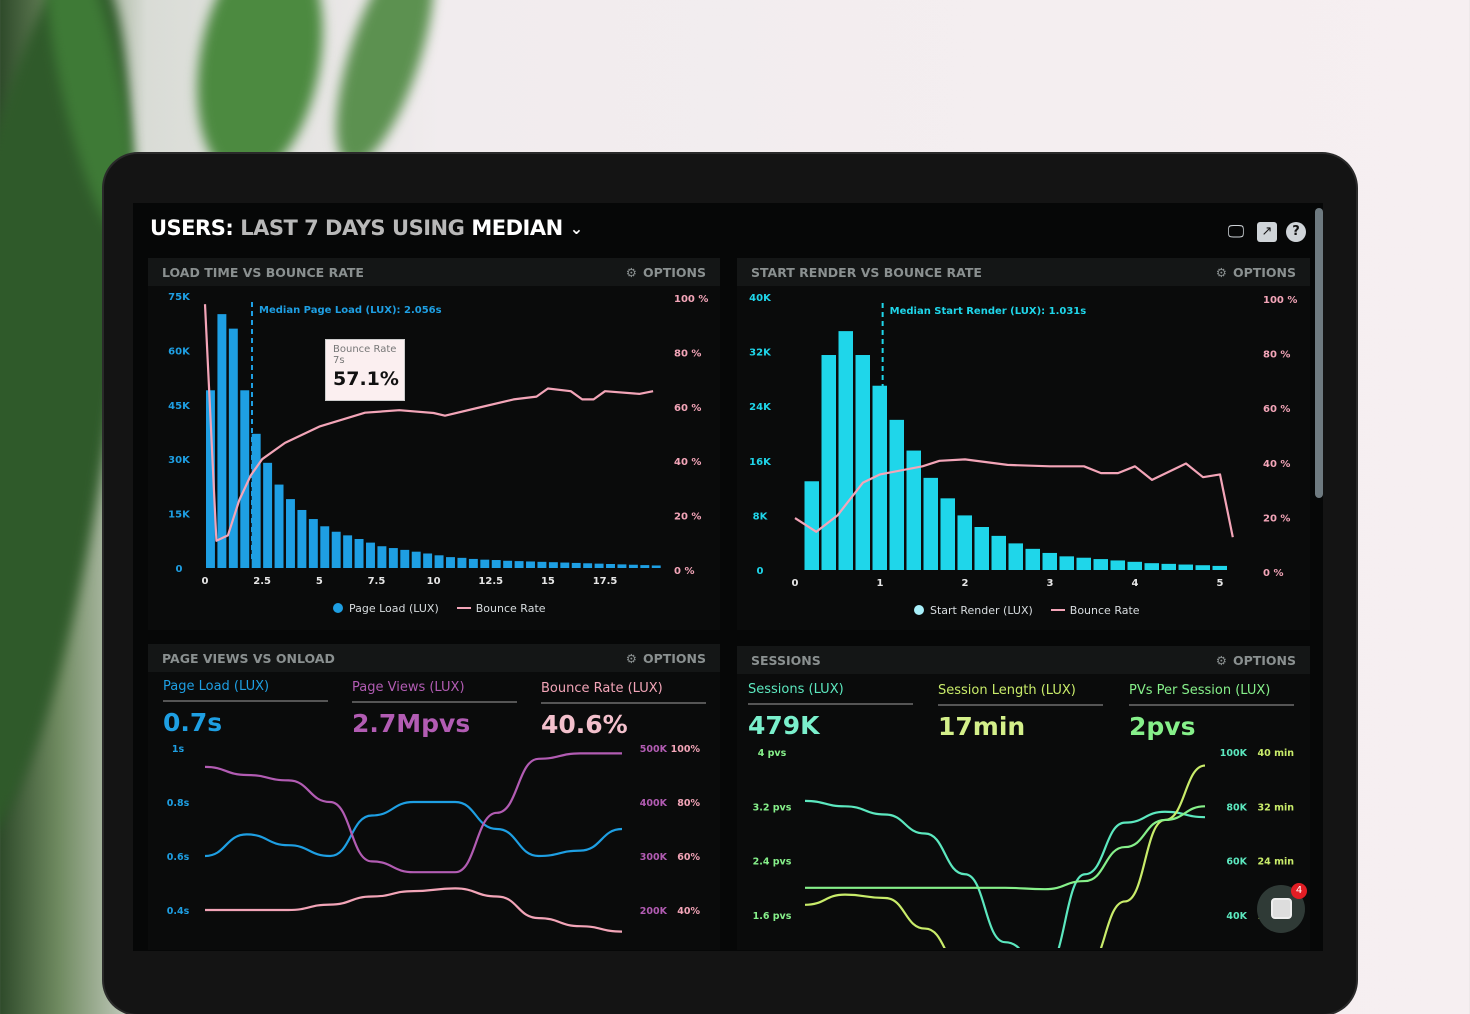 The image size is (1470, 1014). I want to click on kpi-pvs-per-session: PVs Per Session (LUX) 2pvs, so click(1211, 712).